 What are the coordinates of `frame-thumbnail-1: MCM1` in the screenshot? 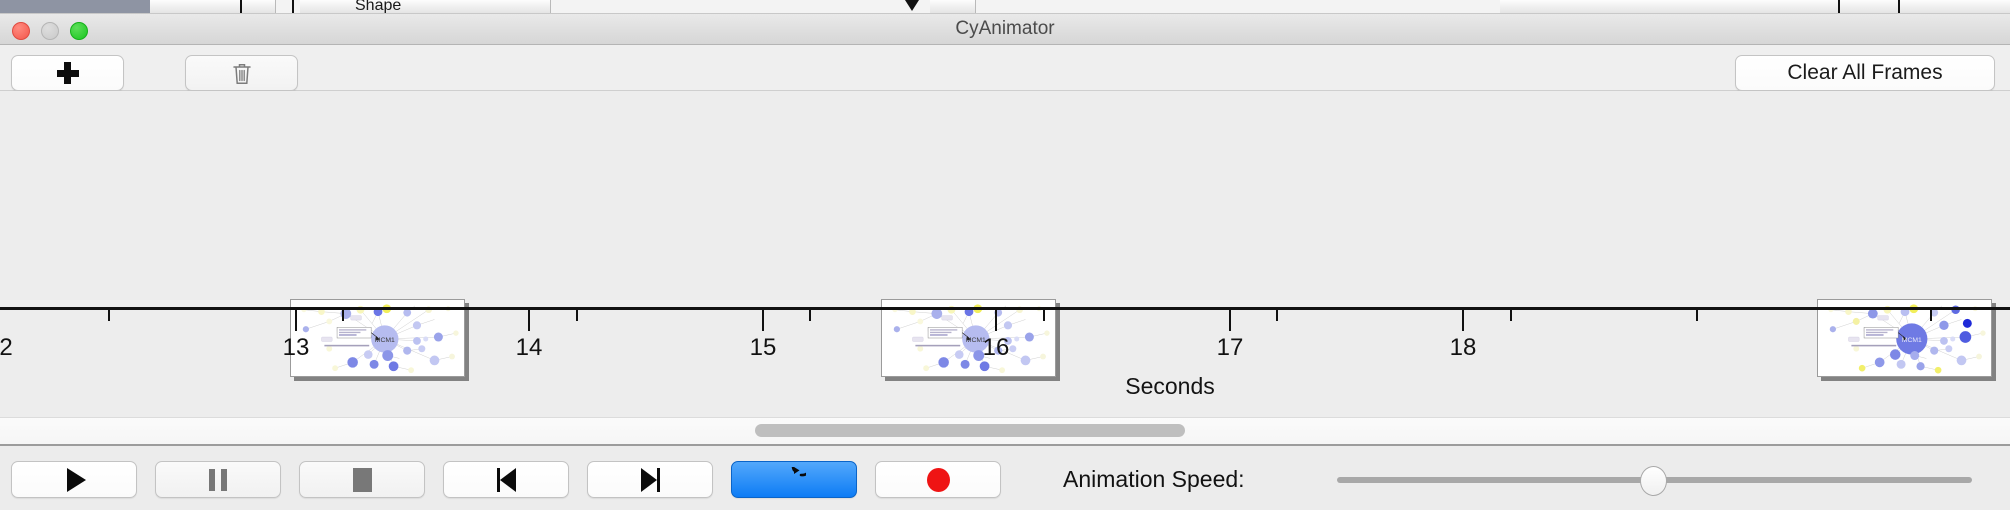 It's located at (377, 338).